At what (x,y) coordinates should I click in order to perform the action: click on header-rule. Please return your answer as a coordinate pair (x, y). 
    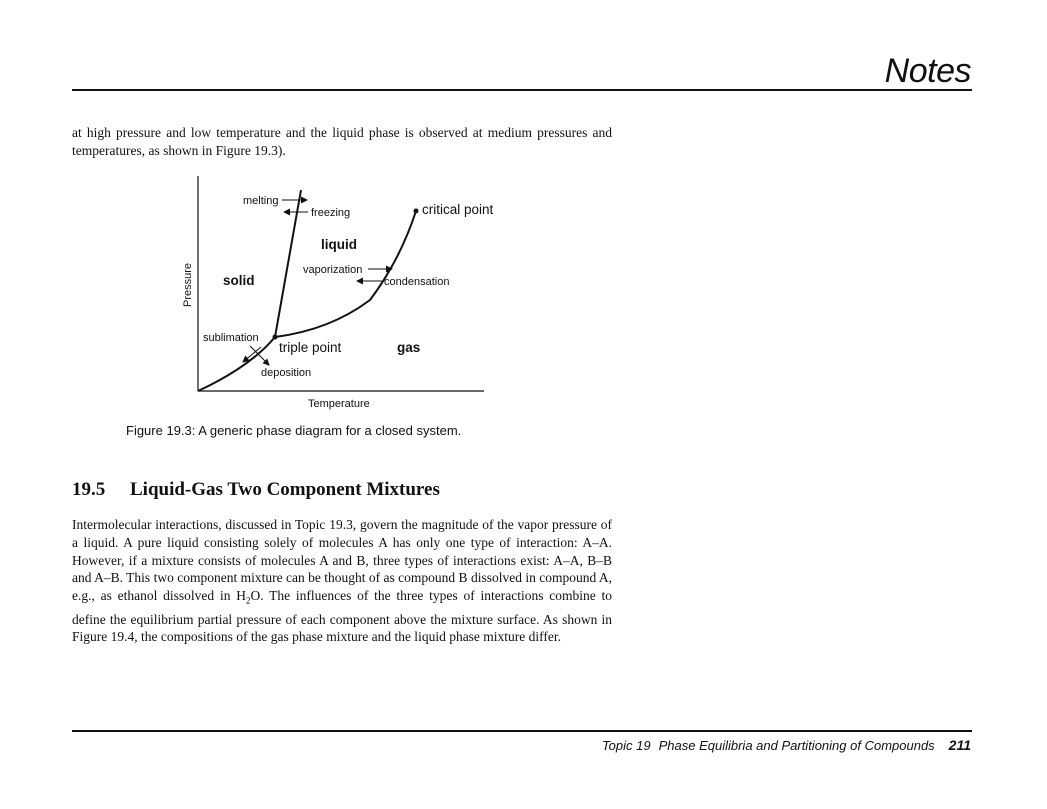
    Looking at the image, I should click on (522, 90).